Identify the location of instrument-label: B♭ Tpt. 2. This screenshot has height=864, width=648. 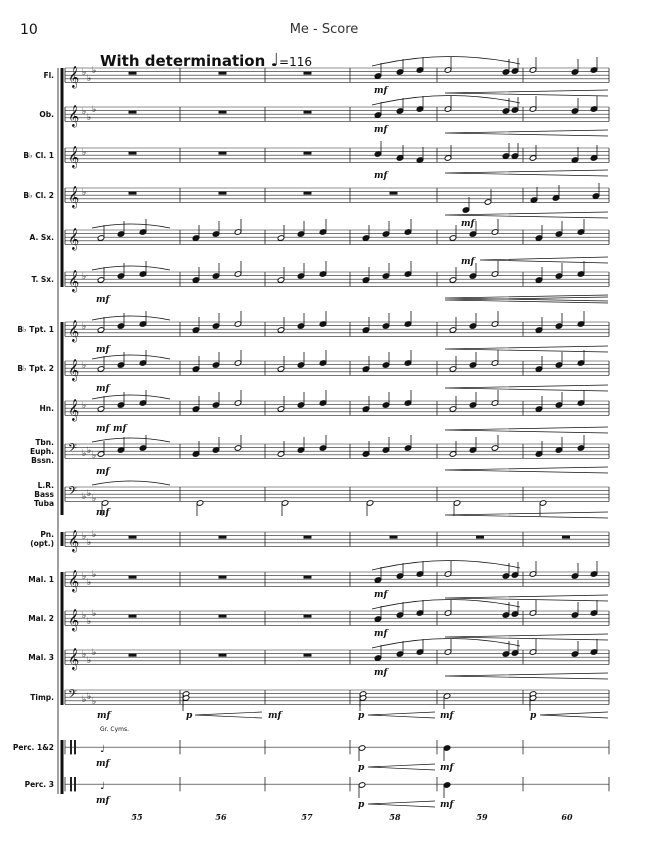
(35, 368).